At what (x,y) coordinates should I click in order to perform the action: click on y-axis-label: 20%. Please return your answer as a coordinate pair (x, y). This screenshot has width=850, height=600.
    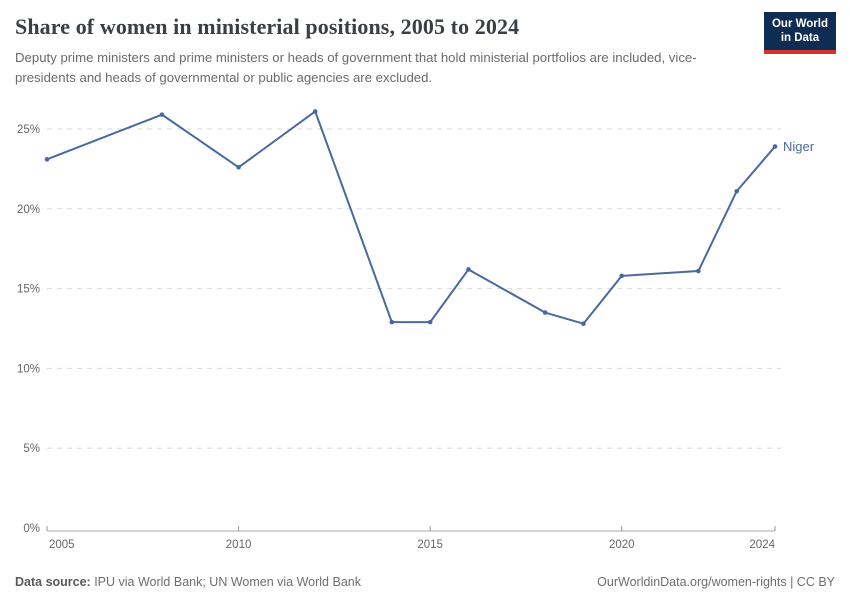
    Looking at the image, I should click on (28, 210).